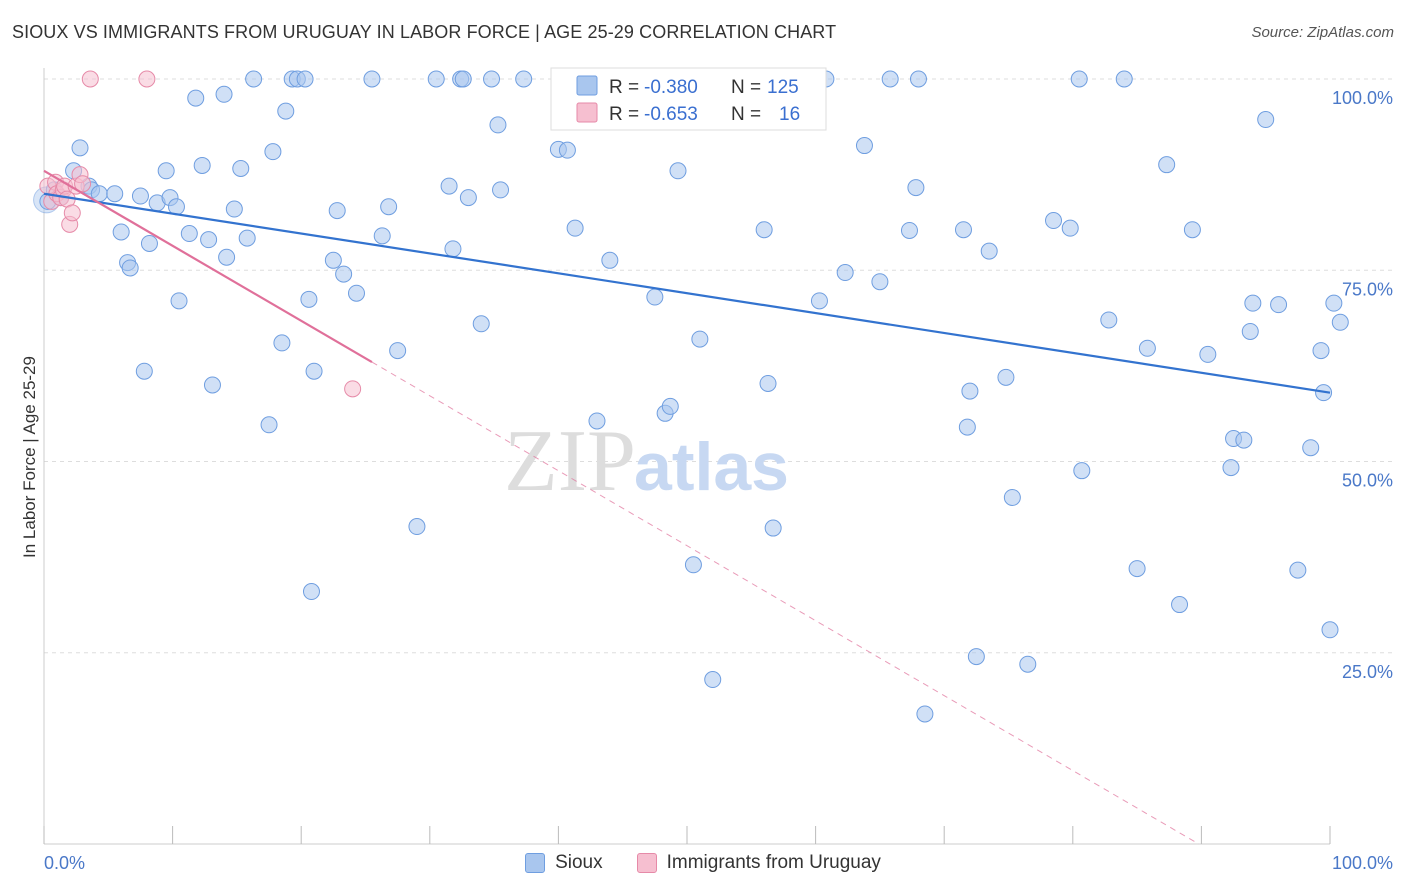  What do you see at coordinates (671, 114) in the screenshot?
I see `stats-r-value-uruguay: -0.653` at bounding box center [671, 114].